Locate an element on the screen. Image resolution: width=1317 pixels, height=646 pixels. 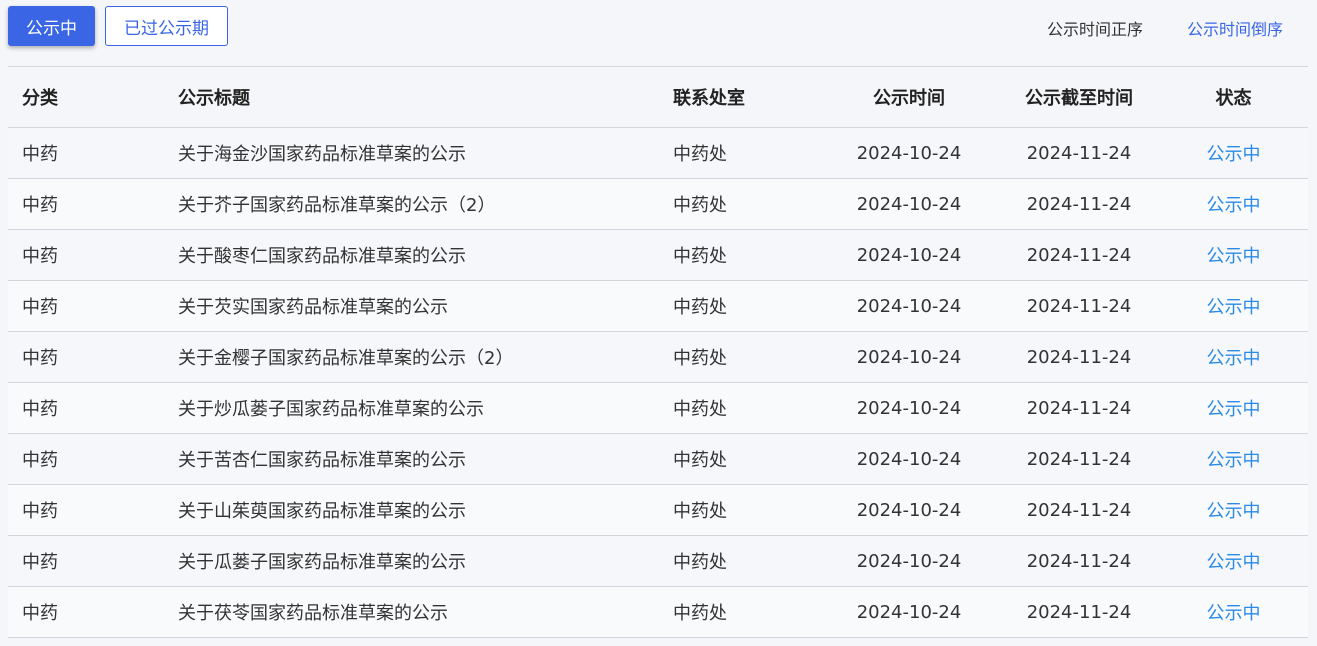
header-status: 状态 is located at coordinates (1233, 97).